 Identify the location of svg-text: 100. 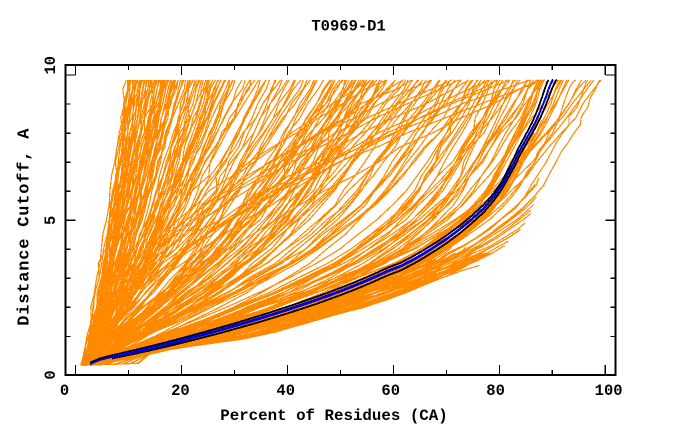
(609, 391).